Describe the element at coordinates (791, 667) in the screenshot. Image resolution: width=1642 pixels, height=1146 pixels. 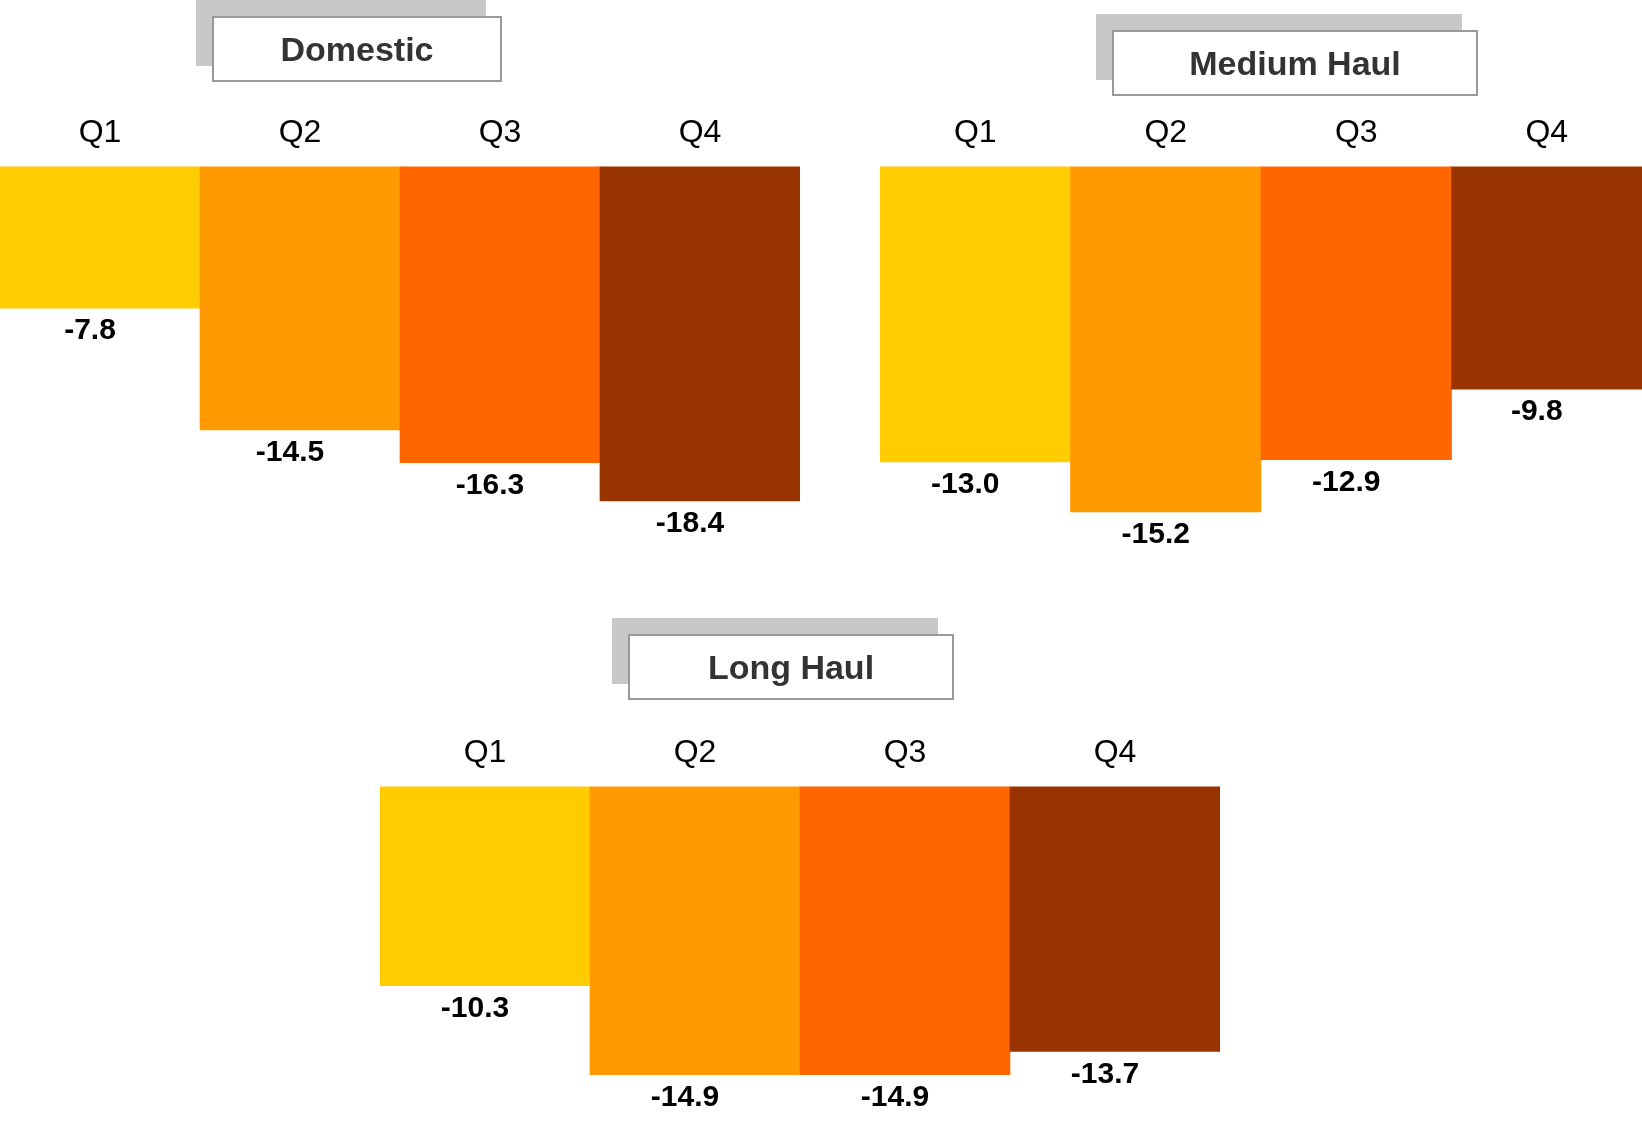
I see `chart-title: Long Haul` at that location.